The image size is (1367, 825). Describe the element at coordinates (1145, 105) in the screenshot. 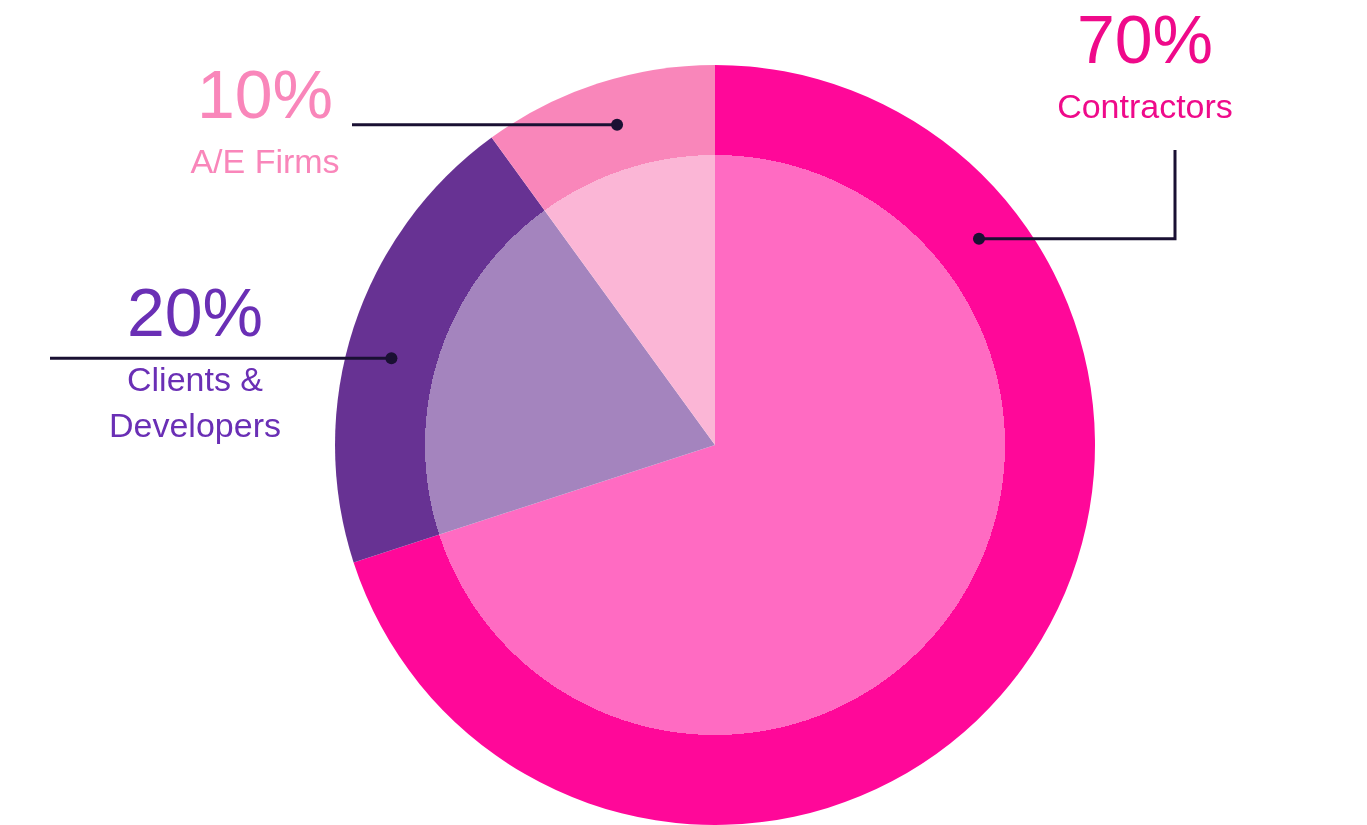

I see `slice-label: Contractors` at that location.